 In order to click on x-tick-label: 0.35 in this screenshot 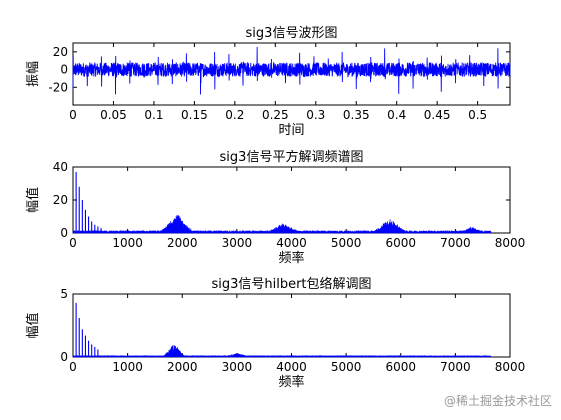, I will do `click(356, 115)`.